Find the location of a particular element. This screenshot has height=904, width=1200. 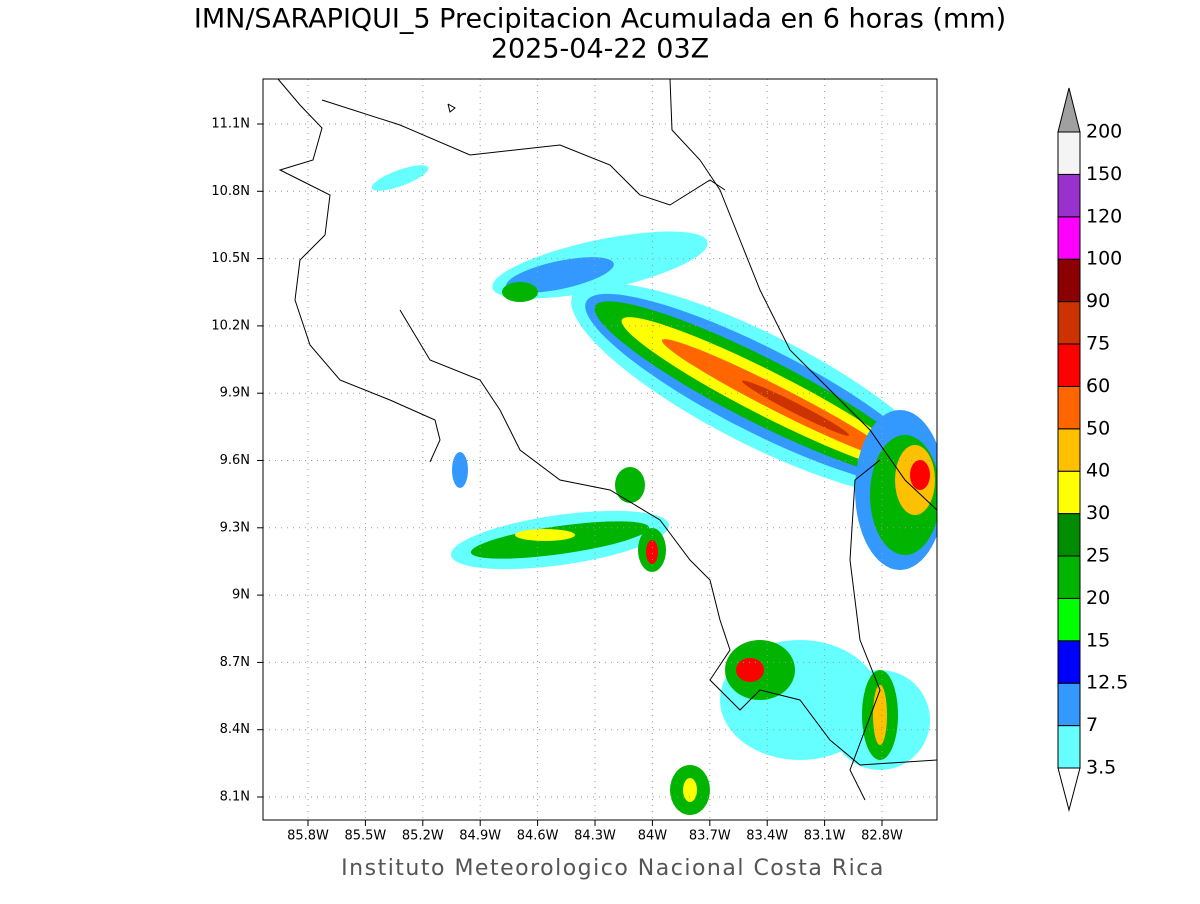

lon-tick-label: 83.7W is located at coordinates (710, 836).